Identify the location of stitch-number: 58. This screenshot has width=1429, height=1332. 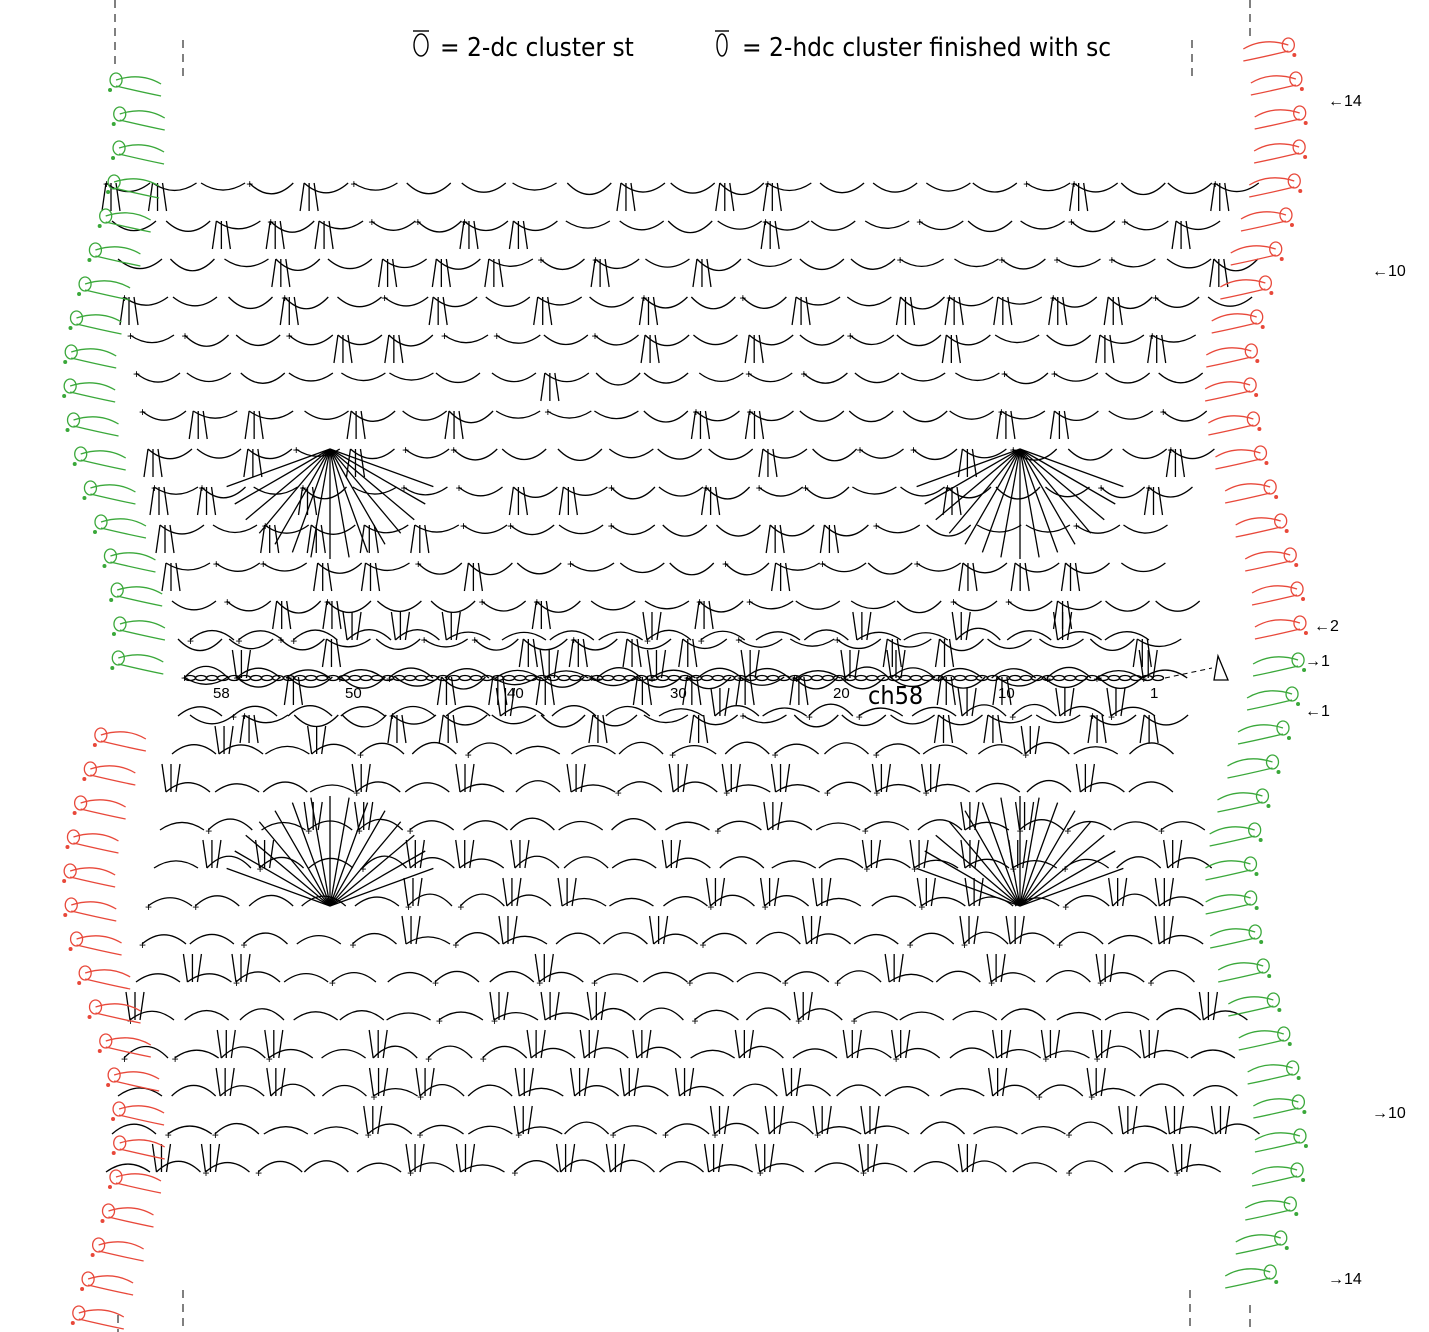
(221, 693).